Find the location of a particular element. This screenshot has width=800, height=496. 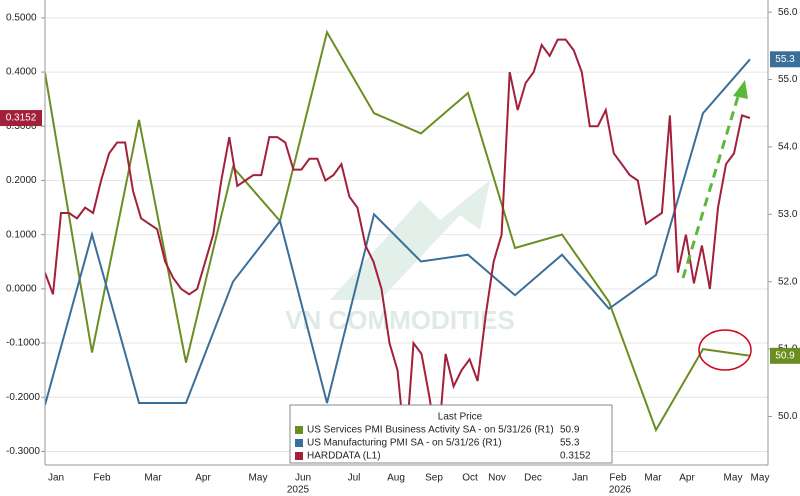

y-tick-label: 0.1000 is located at coordinates (21, 234).